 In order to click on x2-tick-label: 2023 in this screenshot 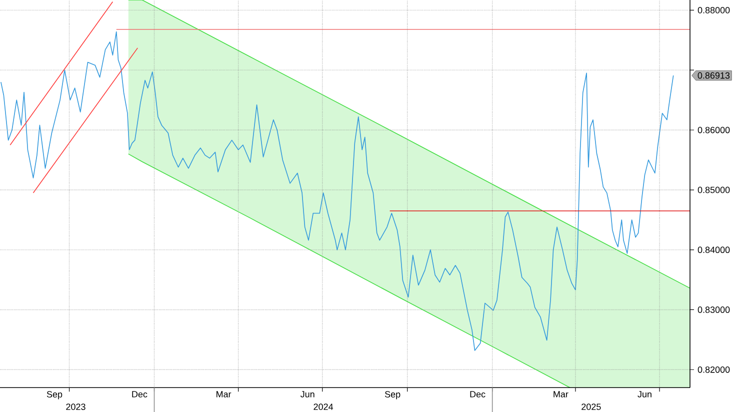, I will do `click(76, 407)`.